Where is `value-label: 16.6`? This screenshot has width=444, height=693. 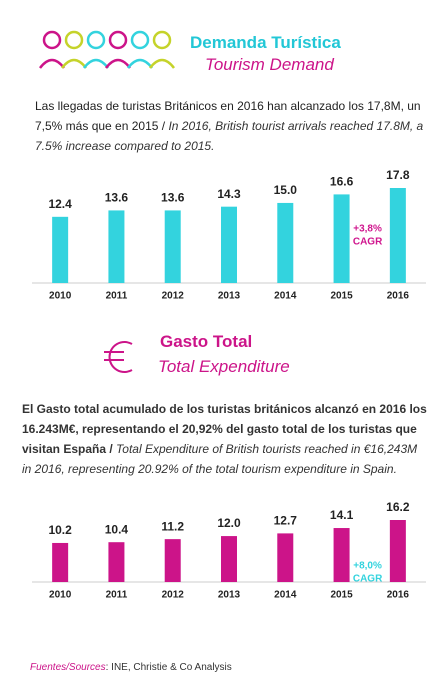
value-label: 16.6 is located at coordinates (342, 182).